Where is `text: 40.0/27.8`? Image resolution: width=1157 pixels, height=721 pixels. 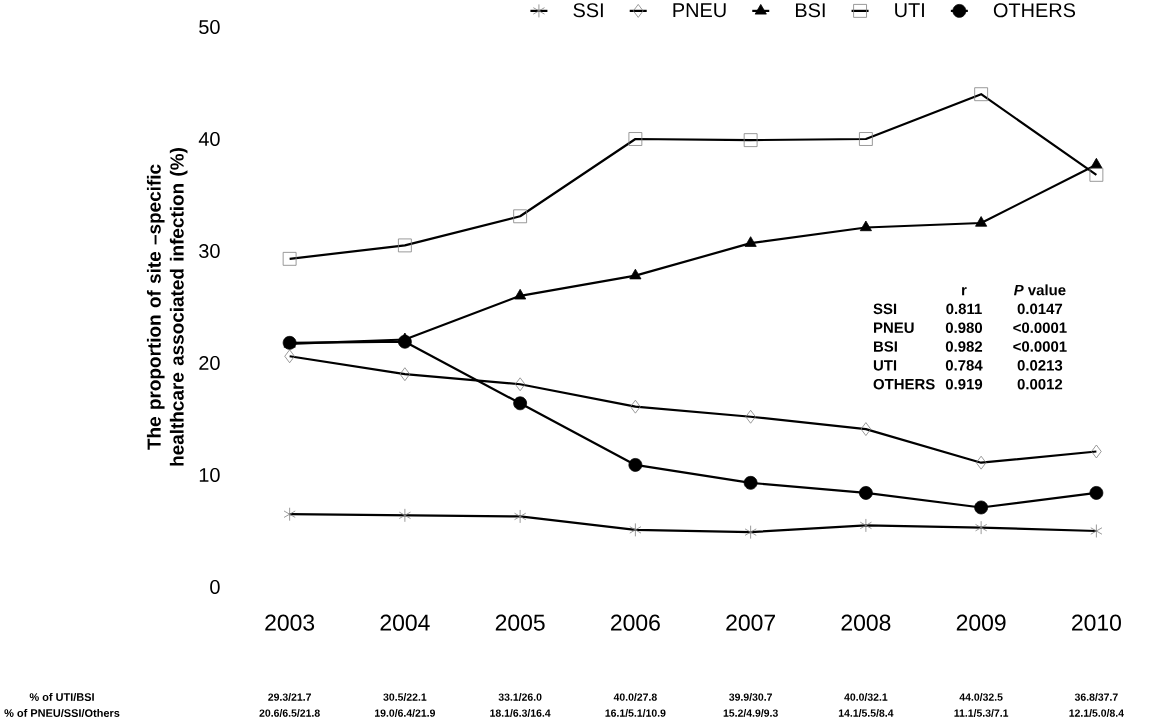 text: 40.0/27.8 is located at coordinates (635, 697).